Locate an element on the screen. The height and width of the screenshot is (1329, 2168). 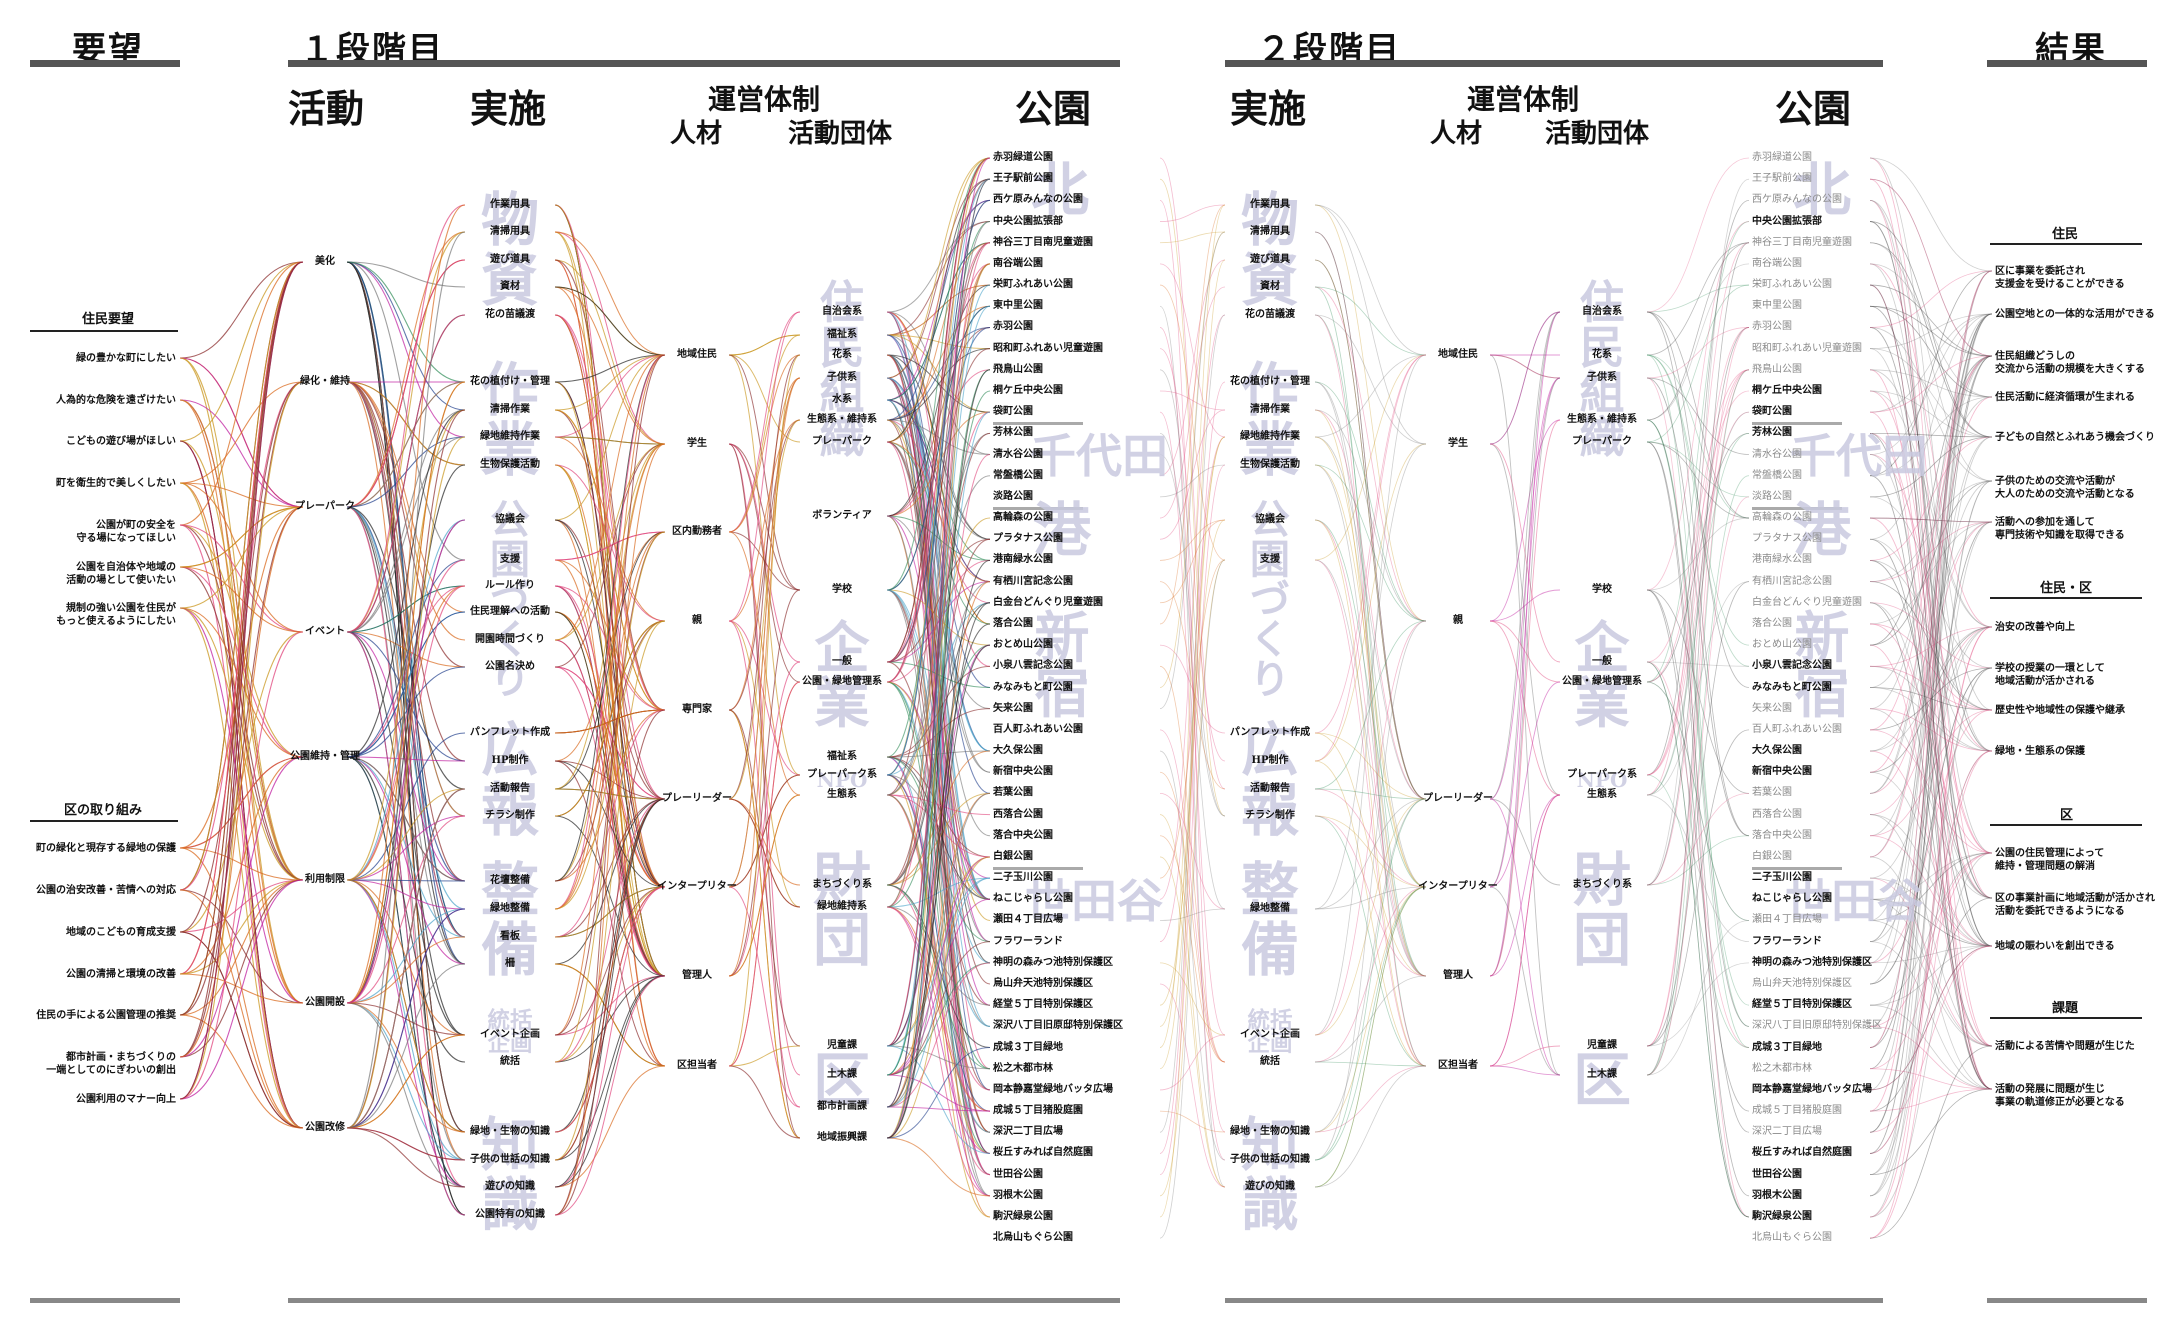
park1-node: フラワーランド is located at coordinates (1028, 941).